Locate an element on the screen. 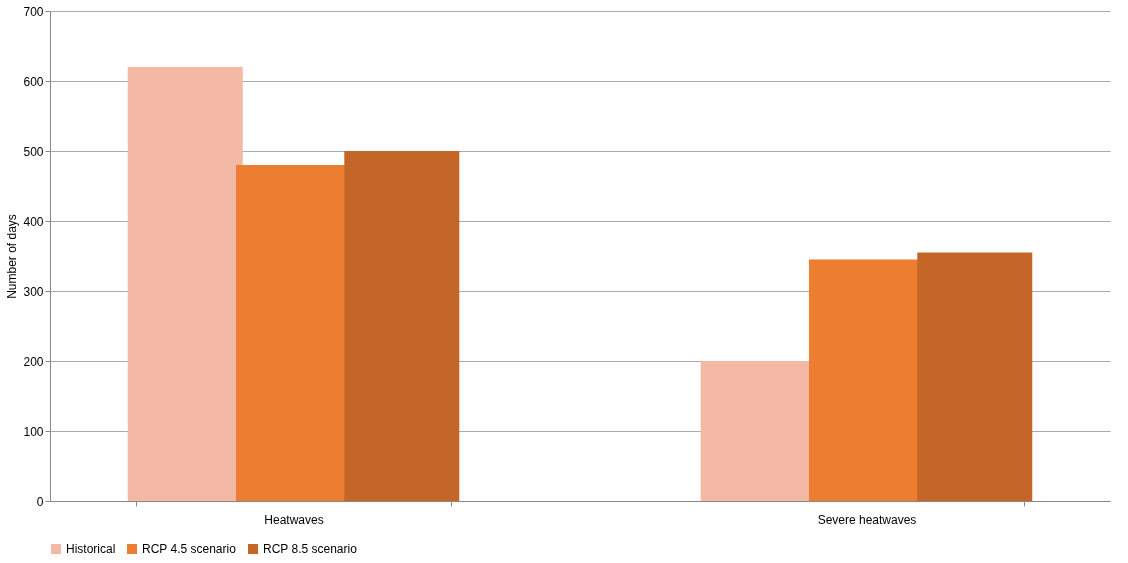  y-tick-label: 400 is located at coordinates (33, 221).